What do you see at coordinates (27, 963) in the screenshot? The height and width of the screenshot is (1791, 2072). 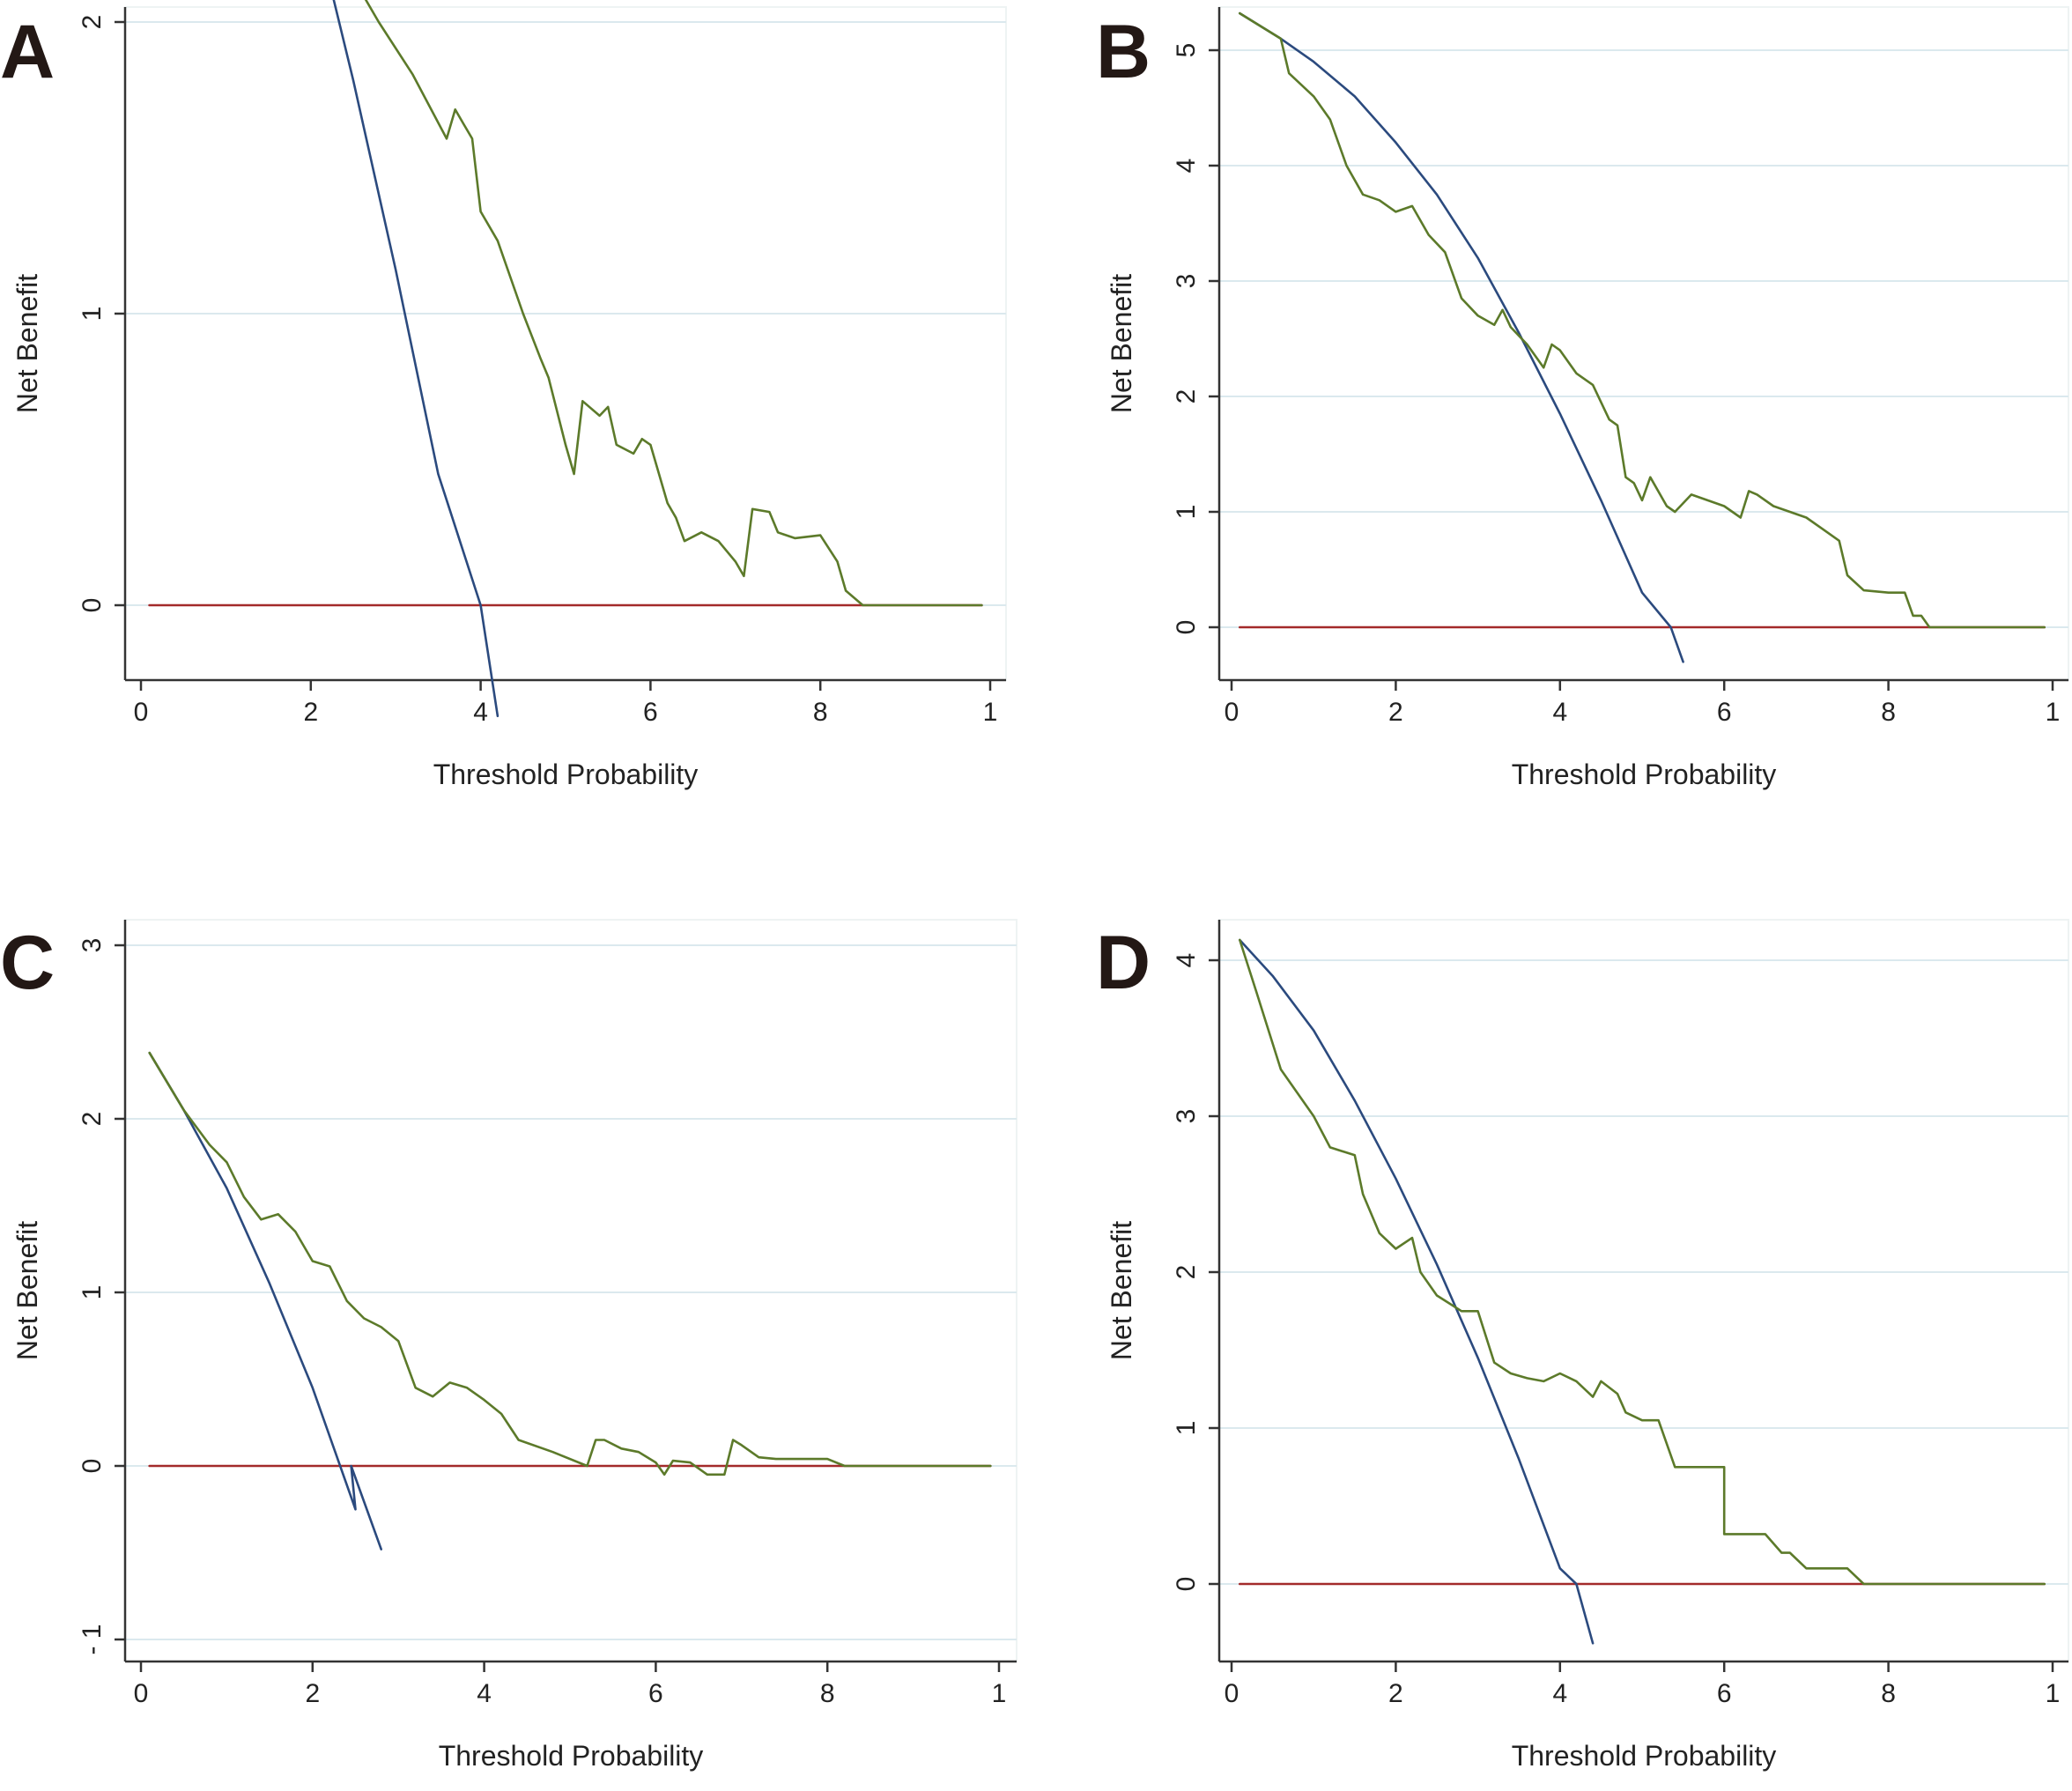 I see `panel-letter: C` at bounding box center [27, 963].